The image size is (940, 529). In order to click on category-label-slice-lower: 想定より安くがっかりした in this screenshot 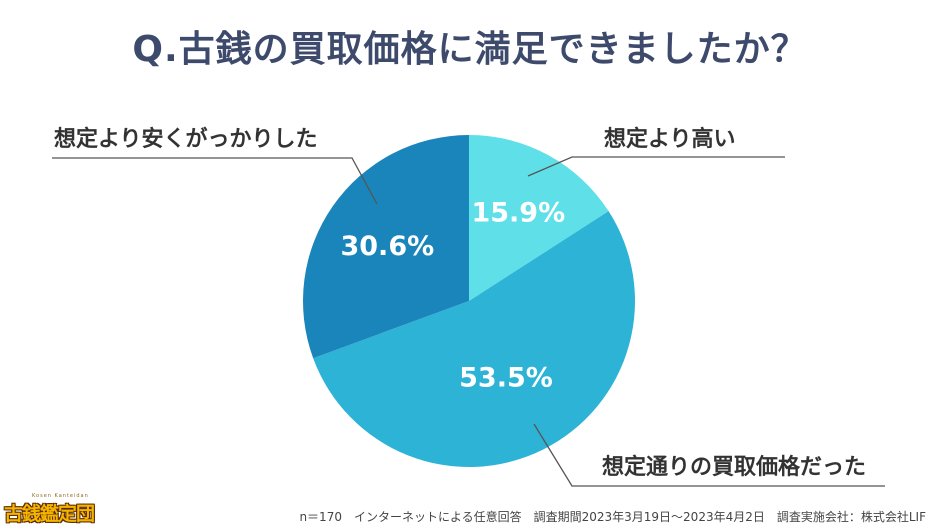, I will do `click(186, 139)`.